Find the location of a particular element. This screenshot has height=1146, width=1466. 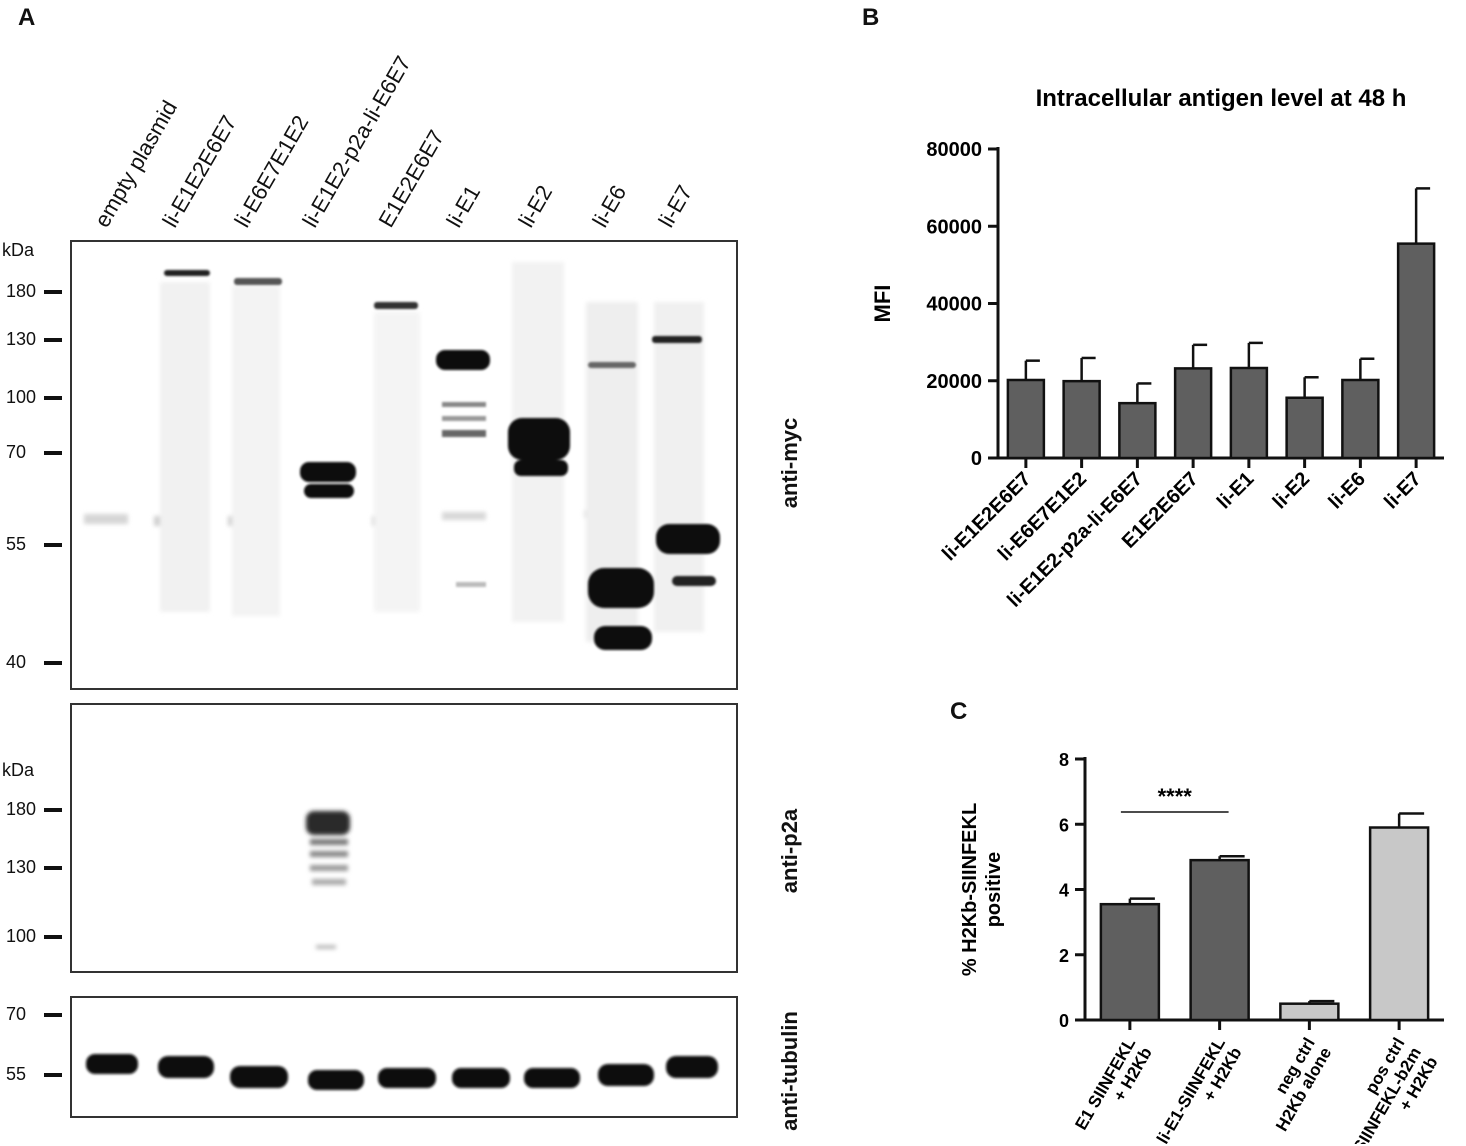

x-tick-label: pos ctrlSIINFEKL-b2m+ H2Kb is located at coordinates (1387, 1090).